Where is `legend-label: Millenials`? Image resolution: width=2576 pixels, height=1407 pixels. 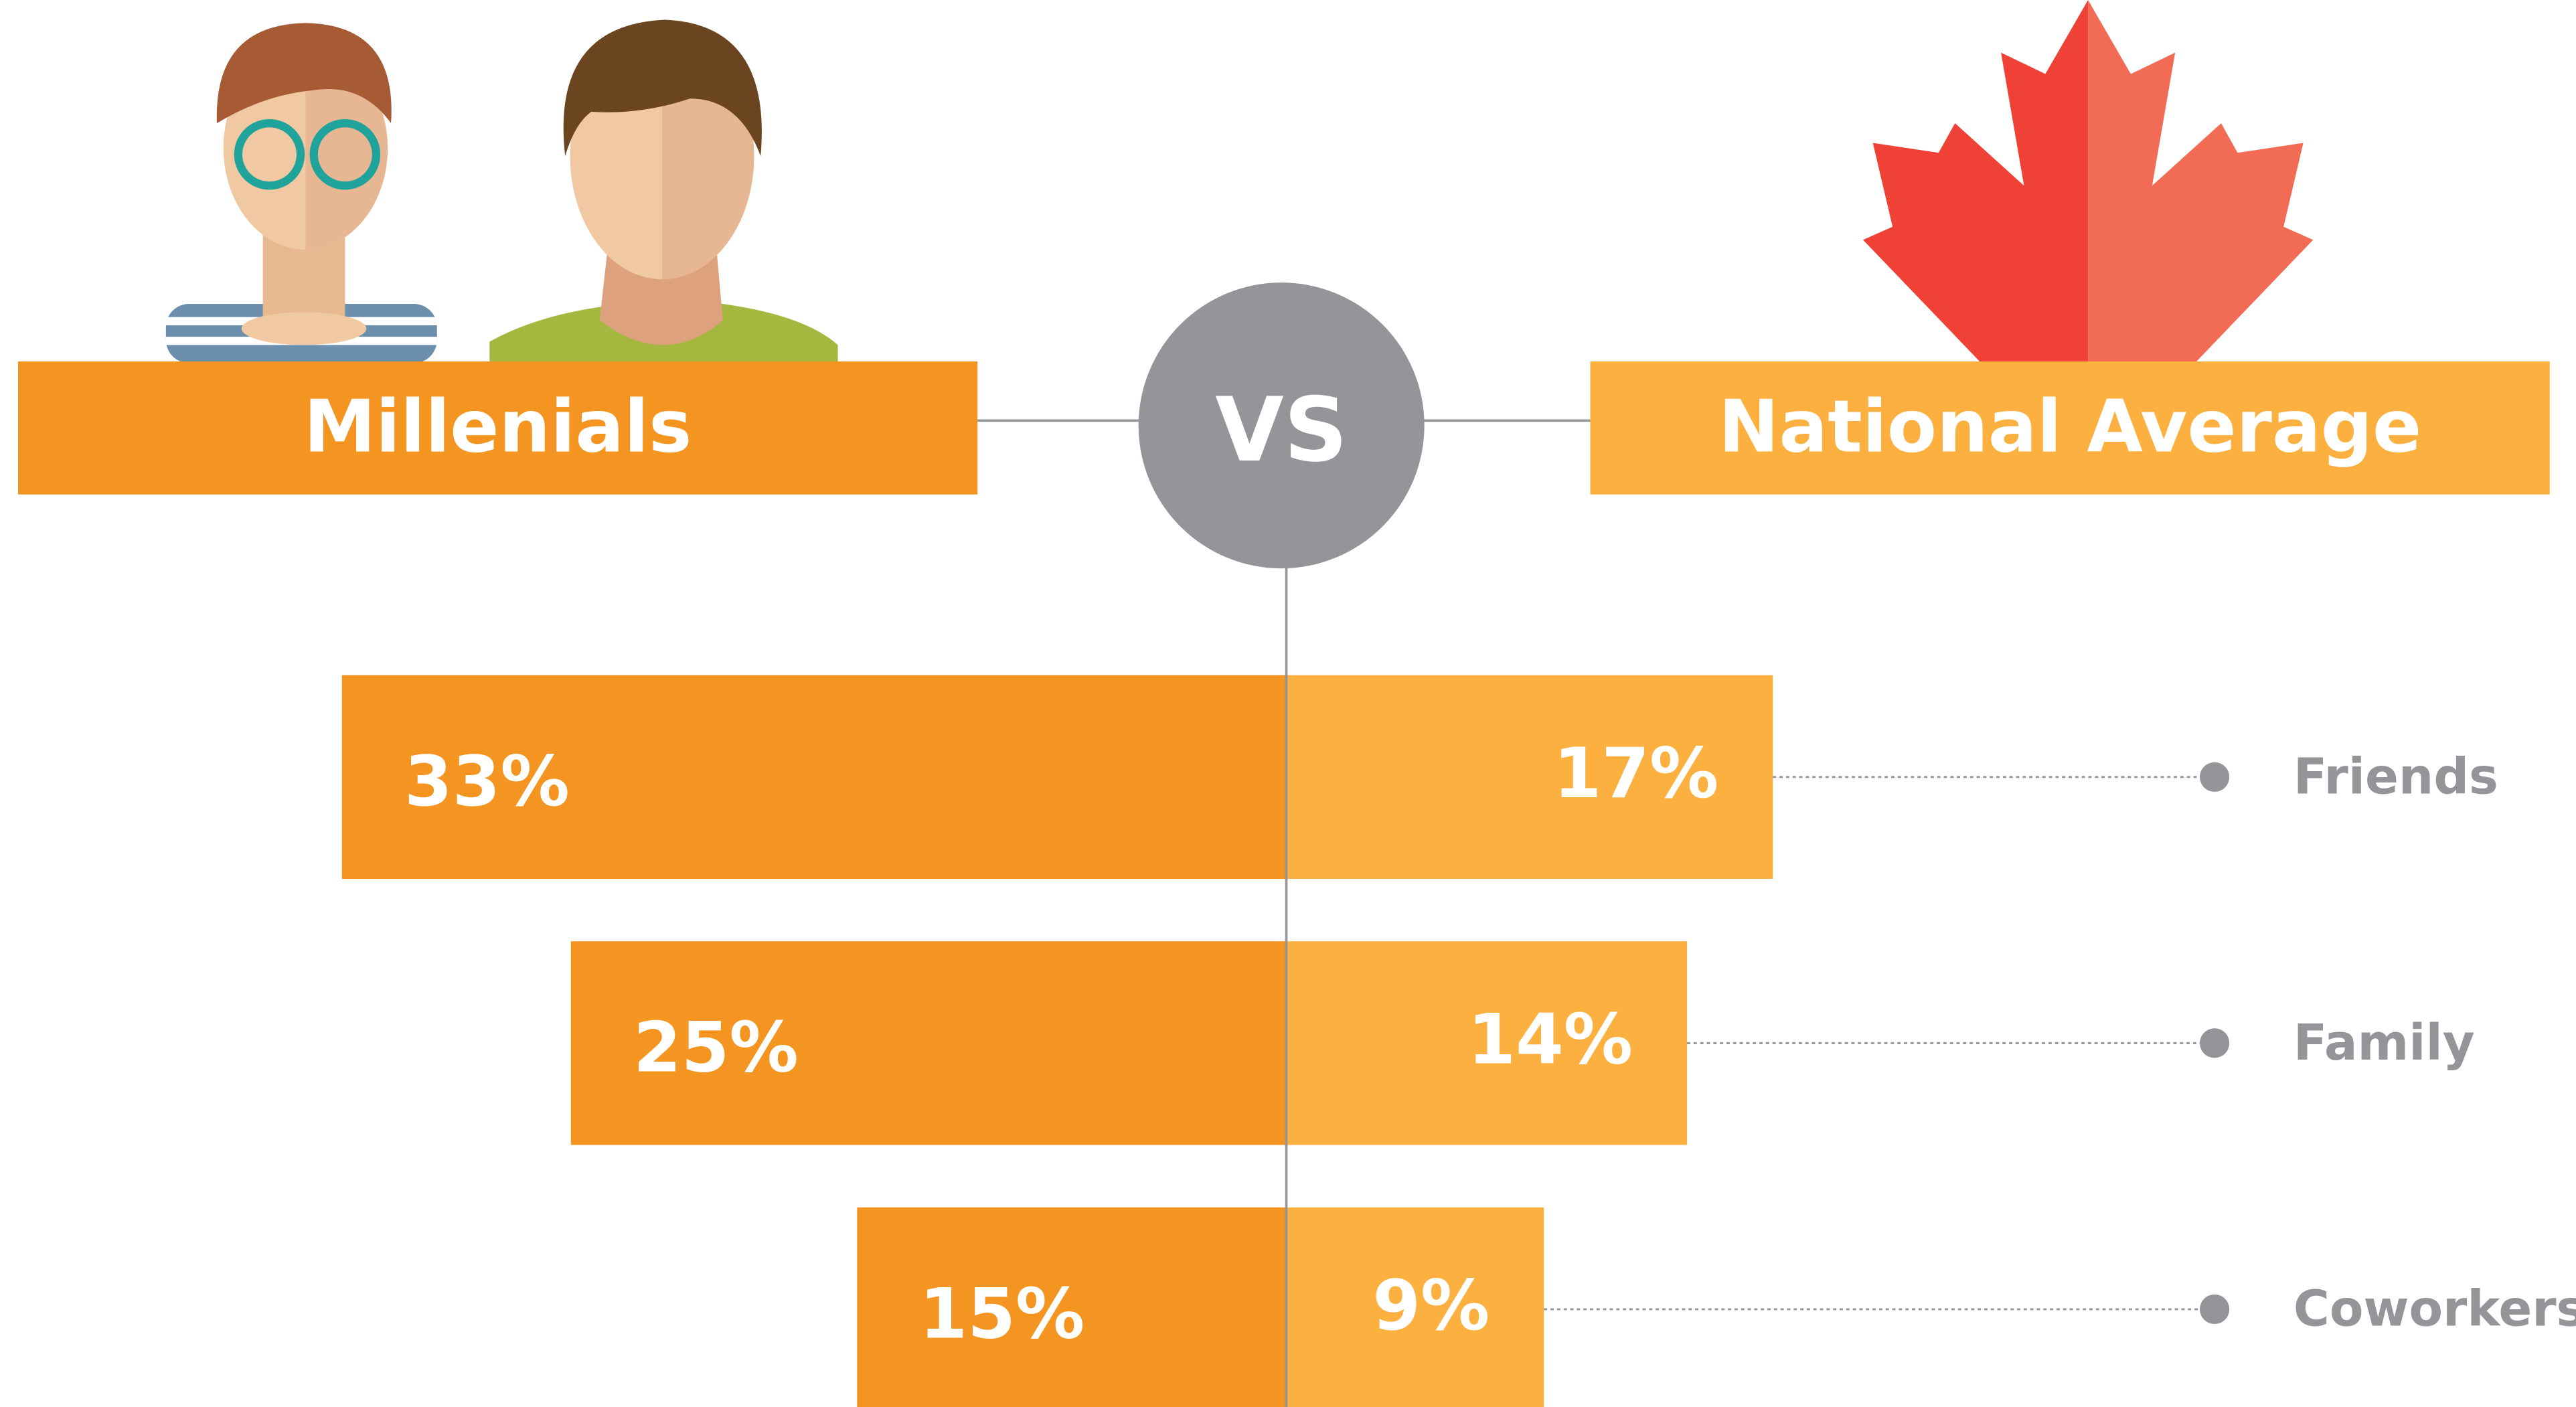
legend-label: Millenials is located at coordinates (498, 428).